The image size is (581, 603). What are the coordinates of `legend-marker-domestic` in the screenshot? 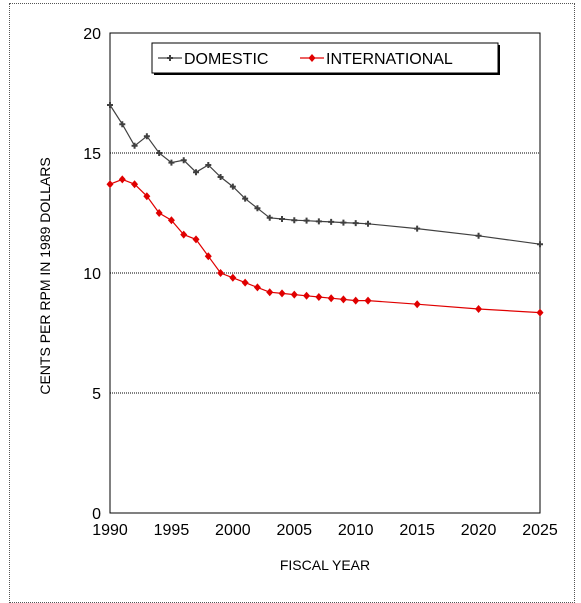 It's located at (170, 58).